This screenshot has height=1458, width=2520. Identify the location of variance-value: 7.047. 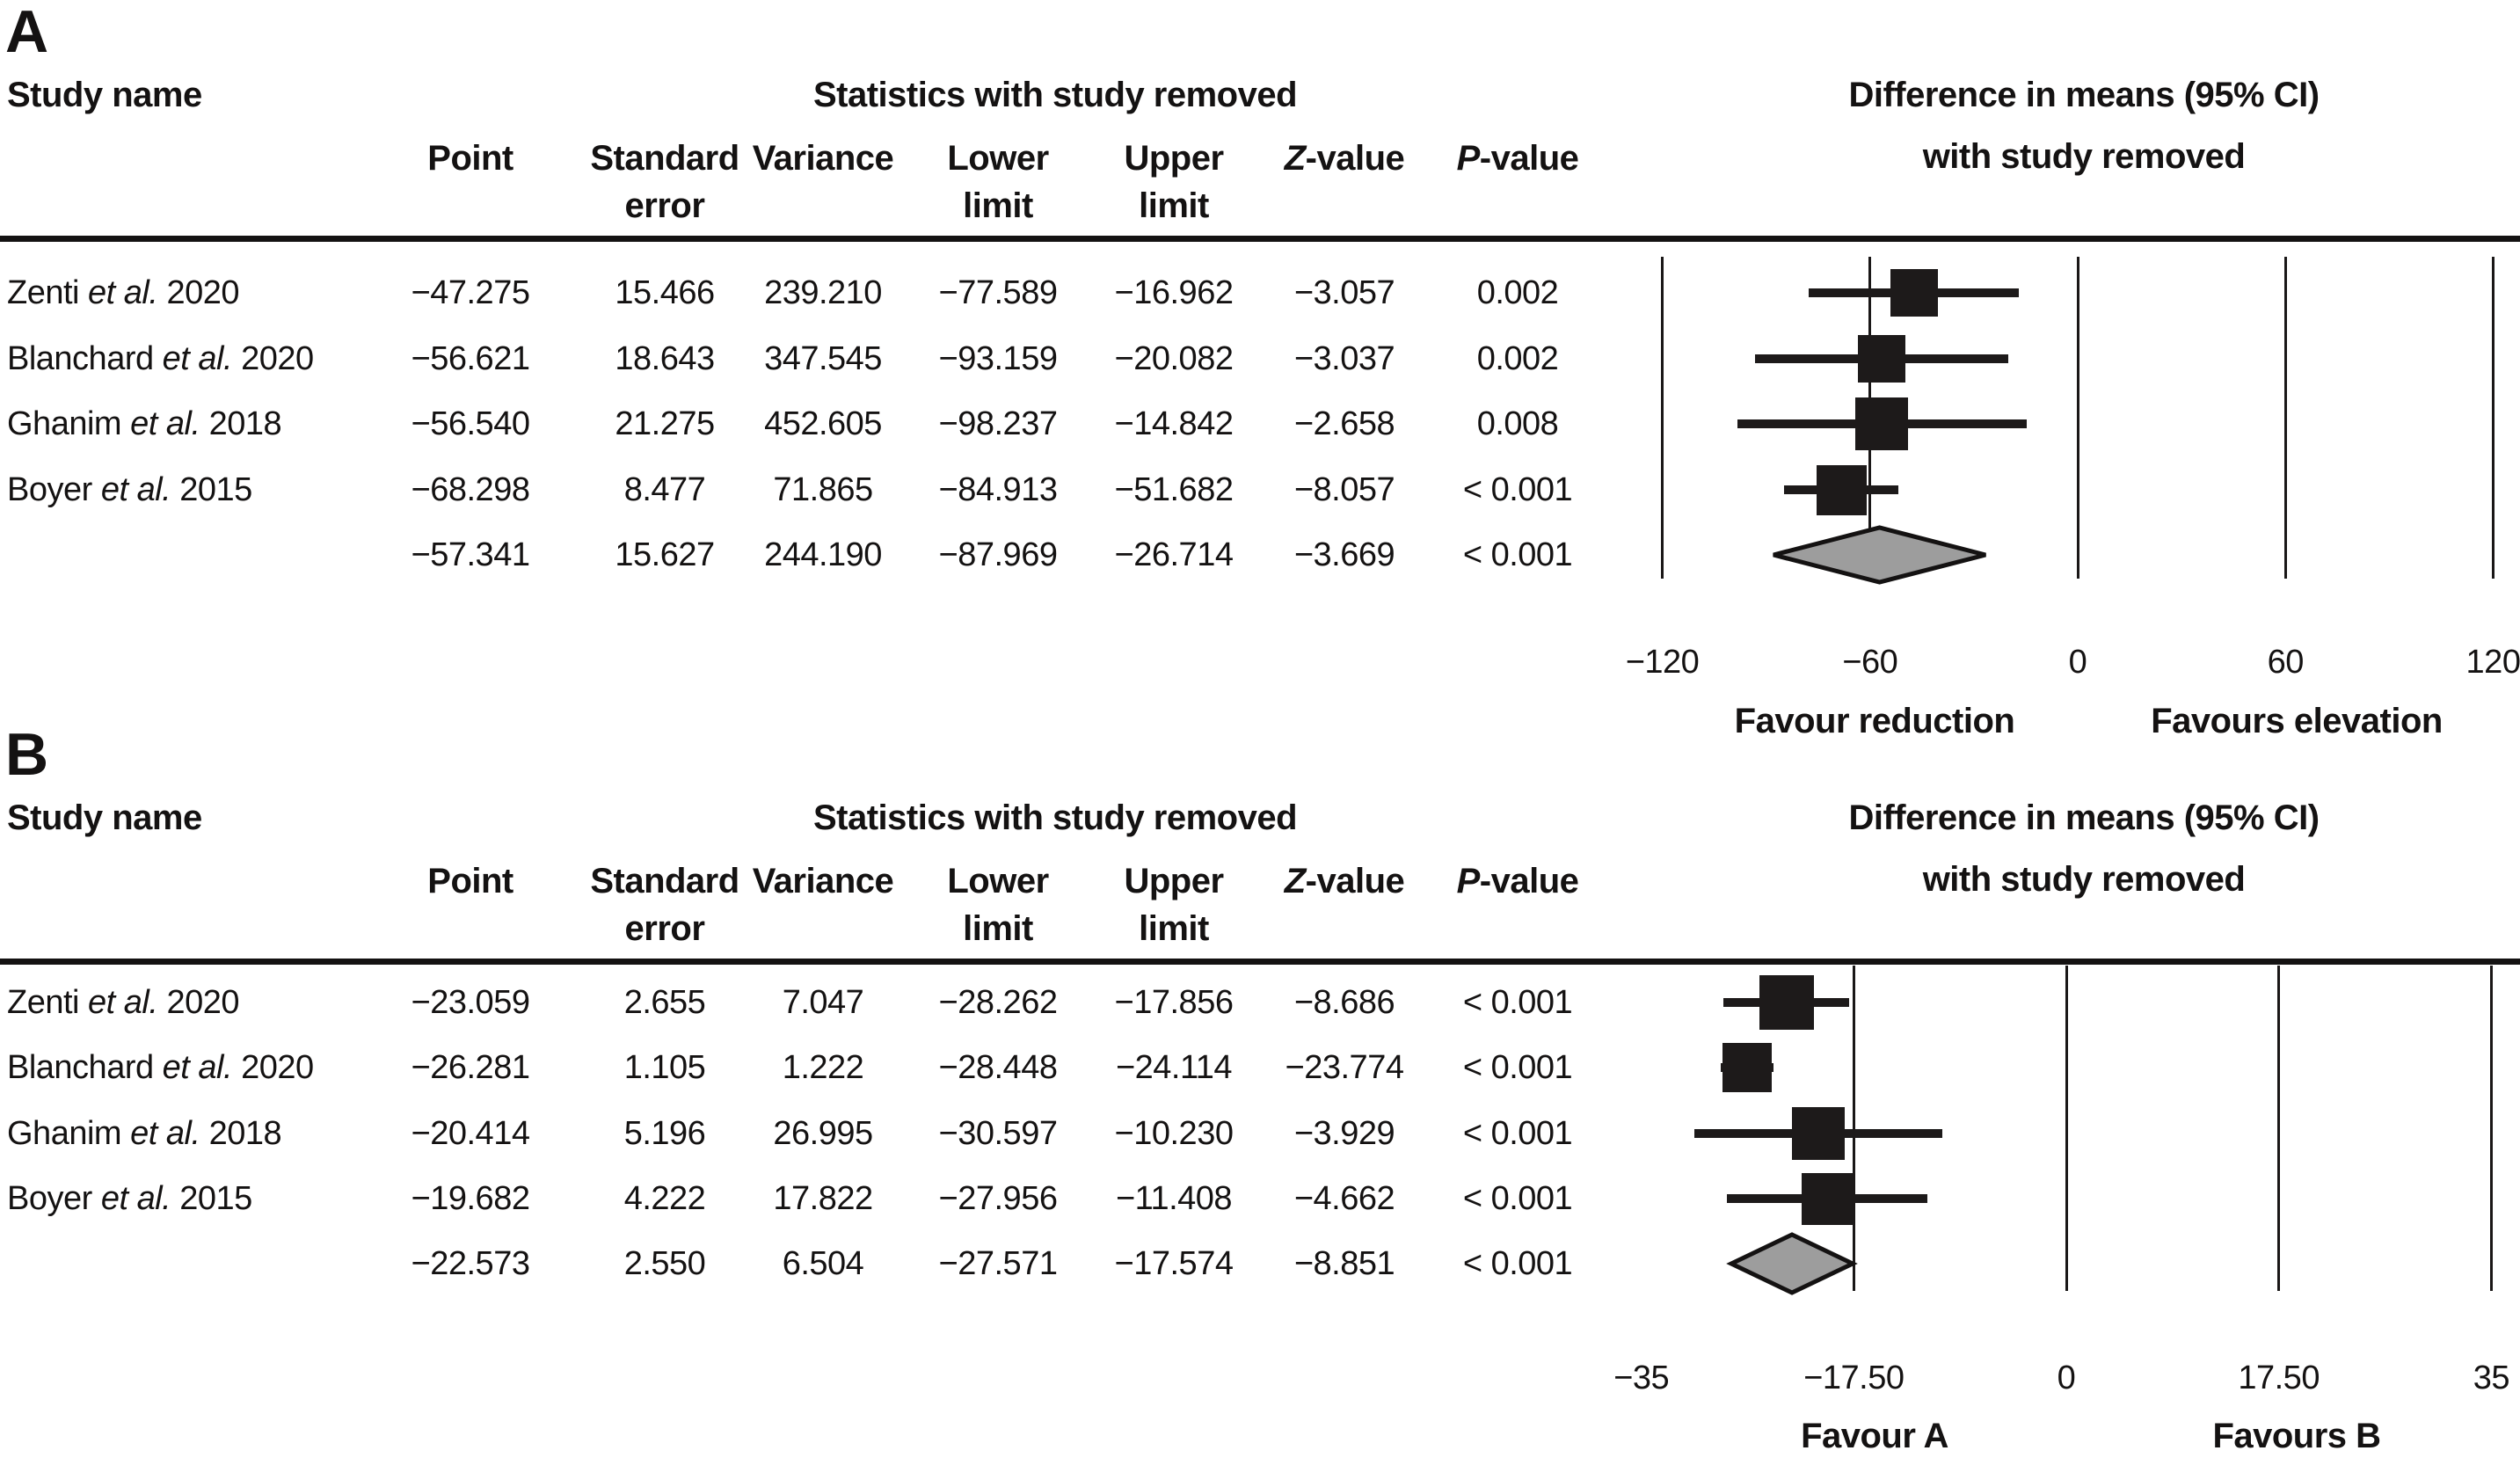
(823, 1002).